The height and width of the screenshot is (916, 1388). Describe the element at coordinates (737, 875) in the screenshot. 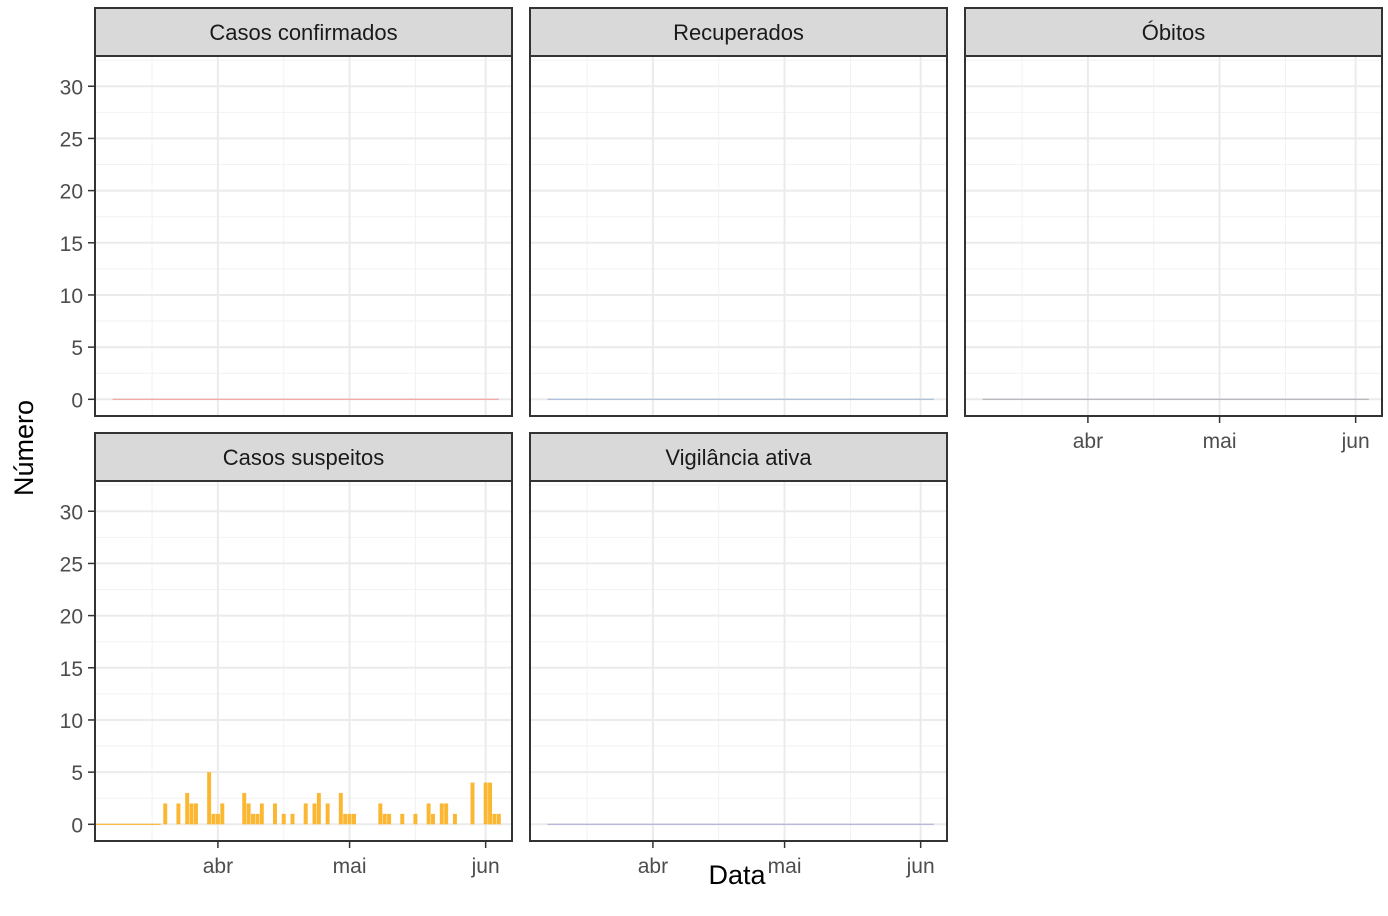

I see `x-axis-title: Data` at that location.